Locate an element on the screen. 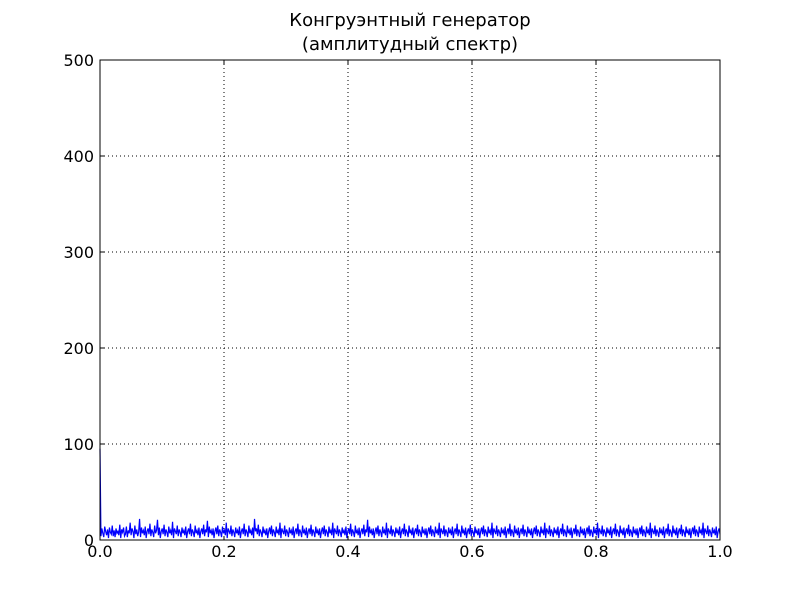 This screenshot has width=800, height=604. y-tick-label: 100 is located at coordinates (78, 444).